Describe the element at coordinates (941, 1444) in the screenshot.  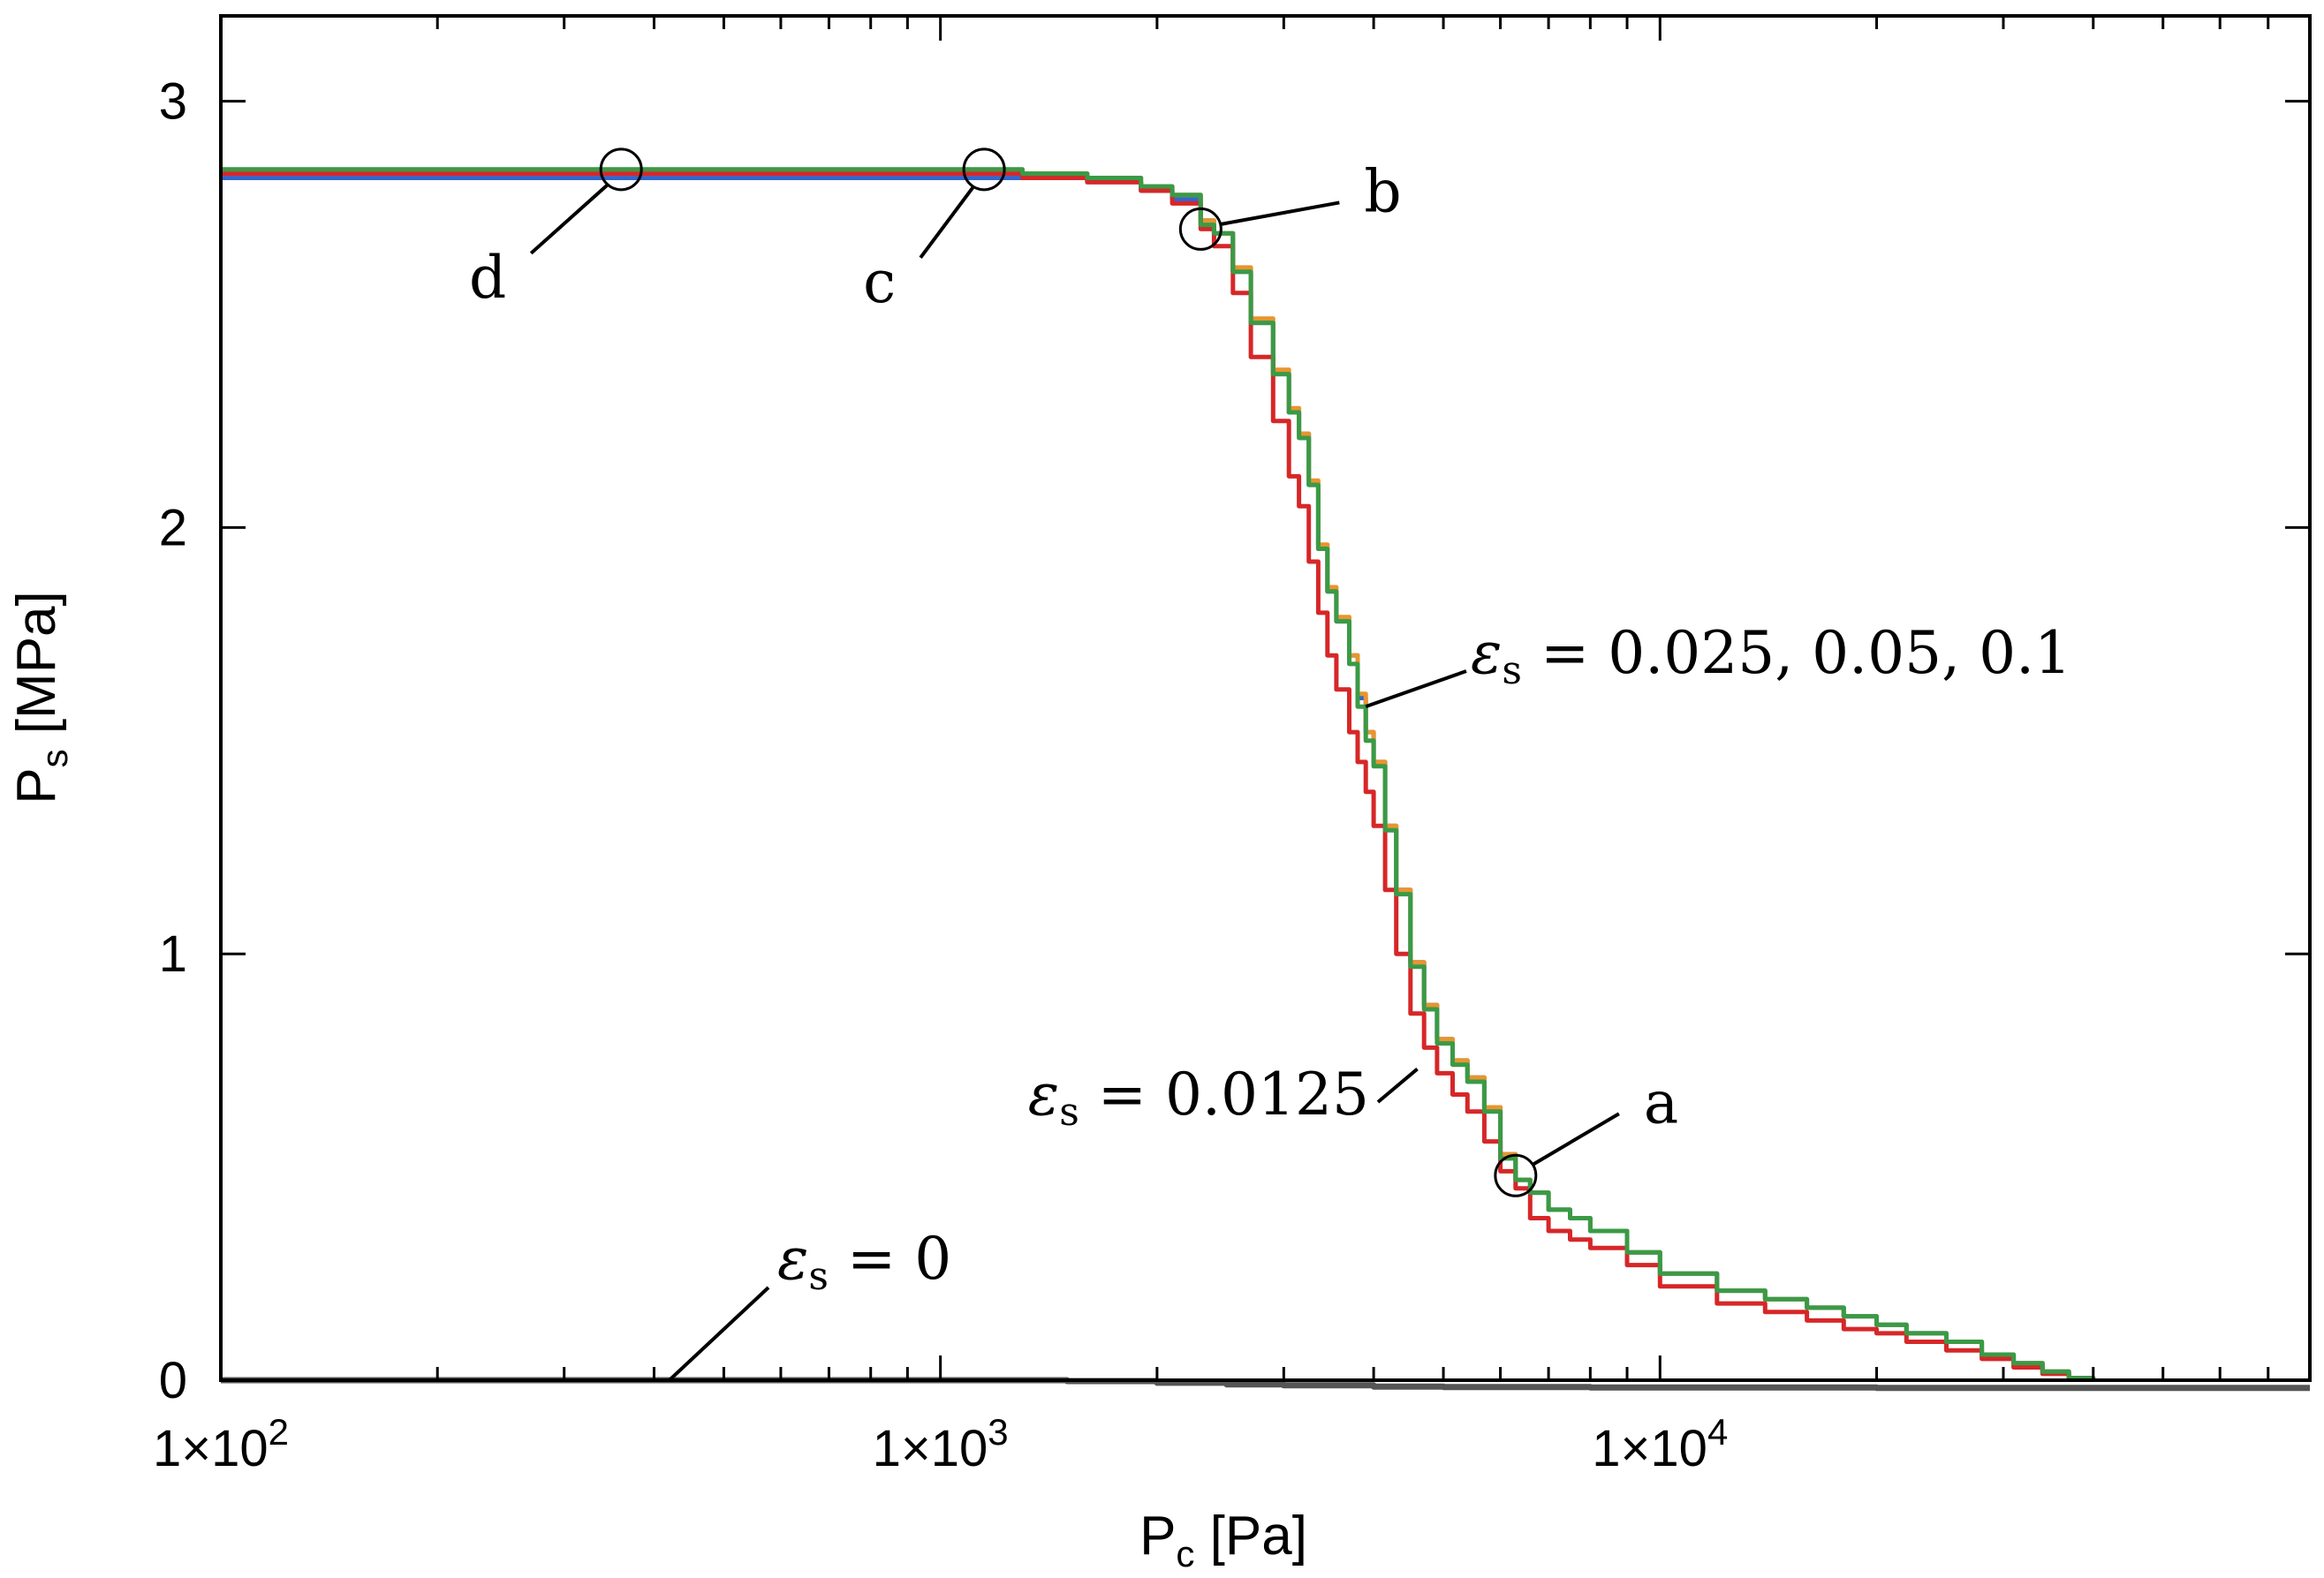
I see `x-tick-label: 1×10³` at that location.